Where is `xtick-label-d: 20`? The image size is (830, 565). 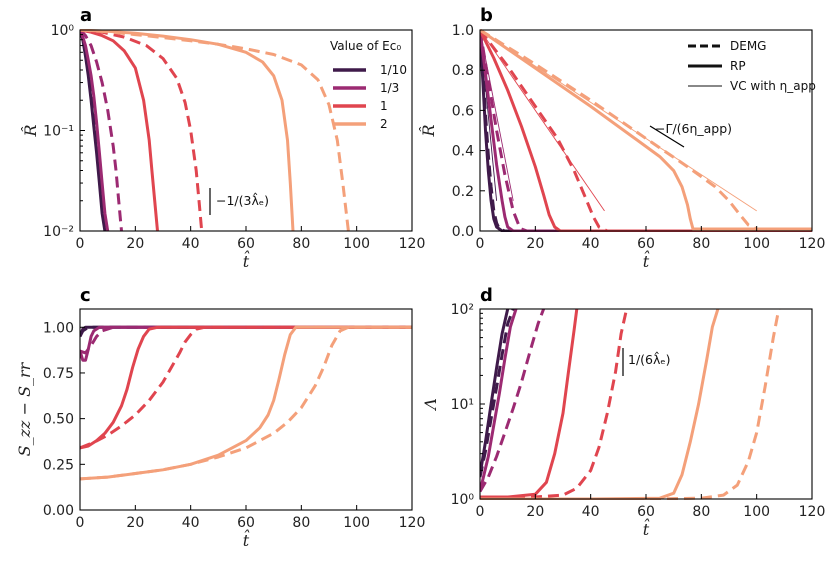 xtick-label-d: 20 is located at coordinates (535, 512).